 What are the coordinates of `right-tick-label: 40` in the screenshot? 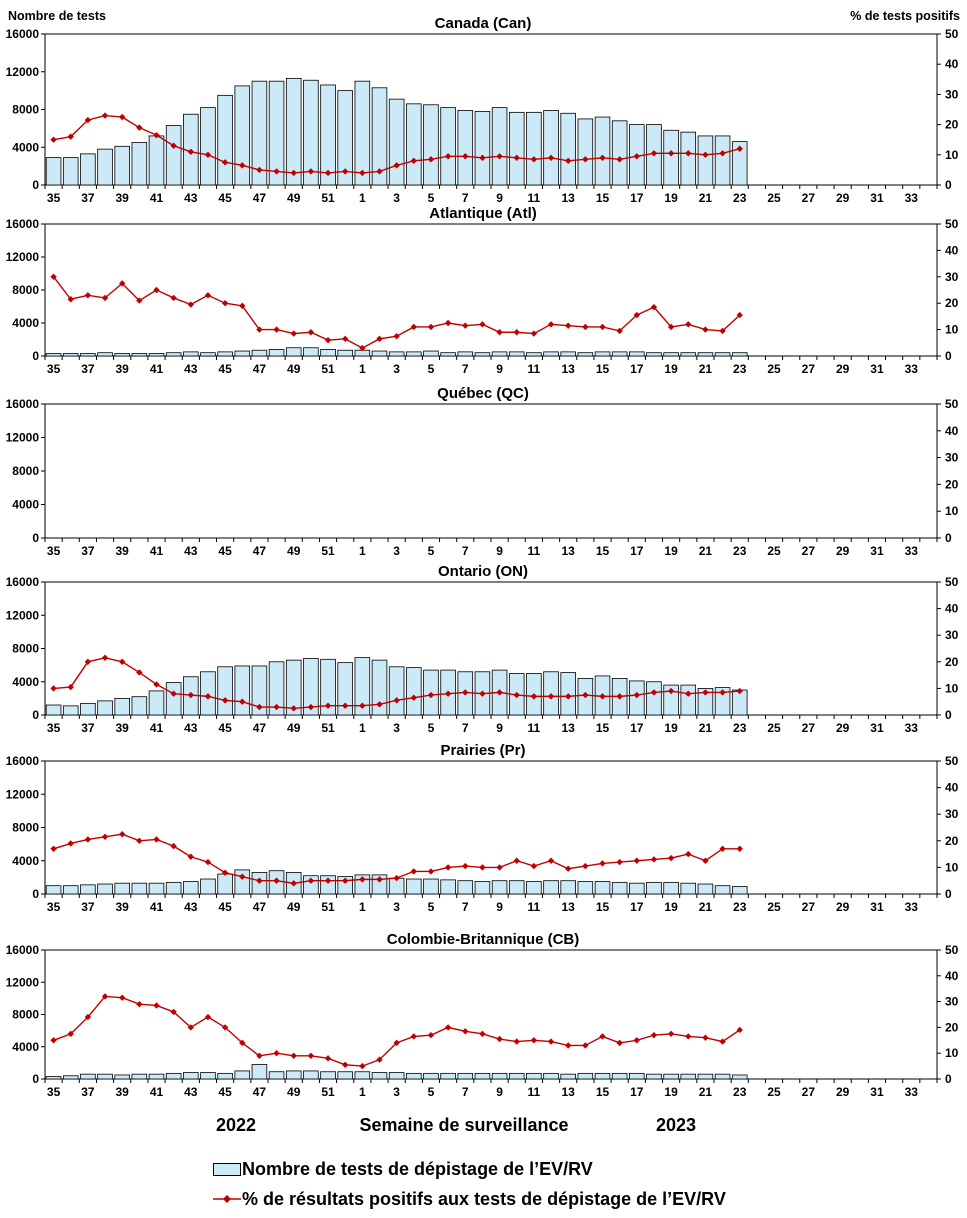 It's located at (952, 788).